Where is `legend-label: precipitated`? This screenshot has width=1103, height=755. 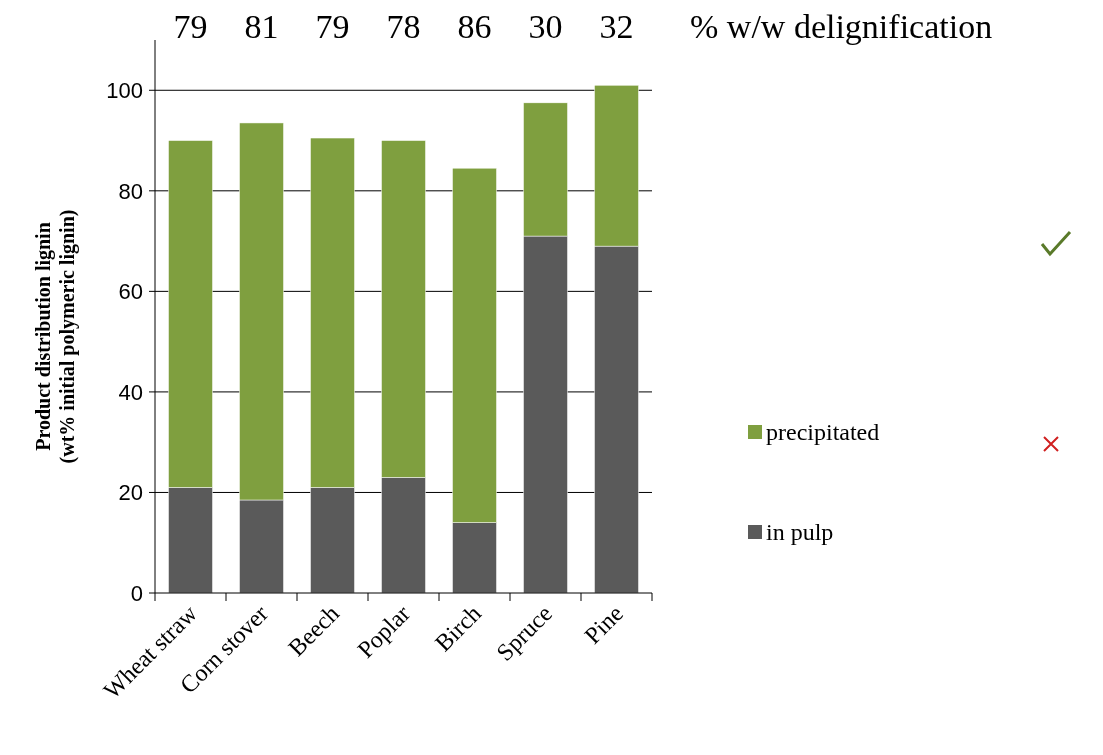
legend-label: precipitated is located at coordinates (823, 432).